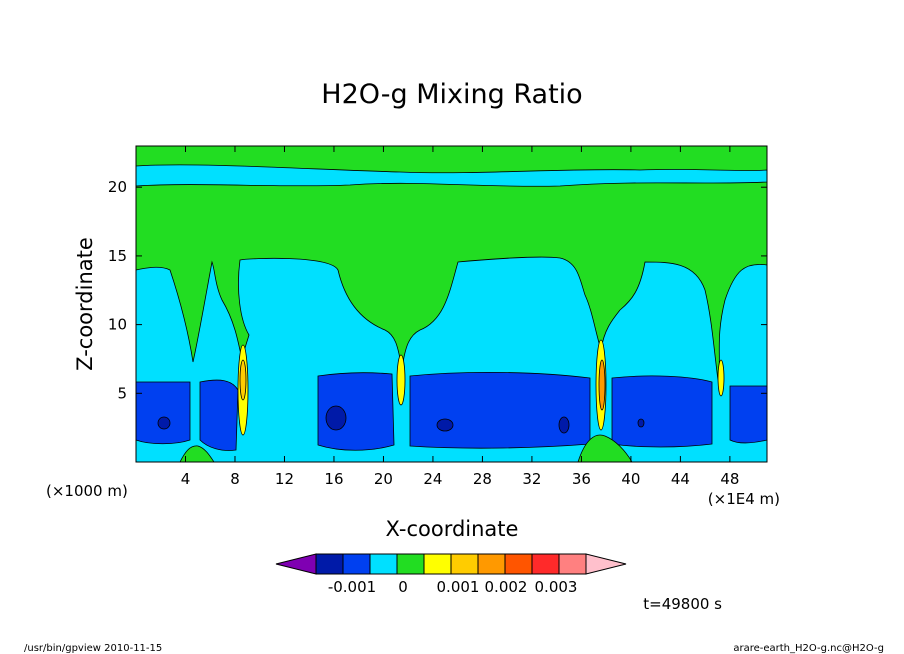  Describe the element at coordinates (87, 491) in the screenshot. I see `x-unit-left: (×1000 m)` at that location.